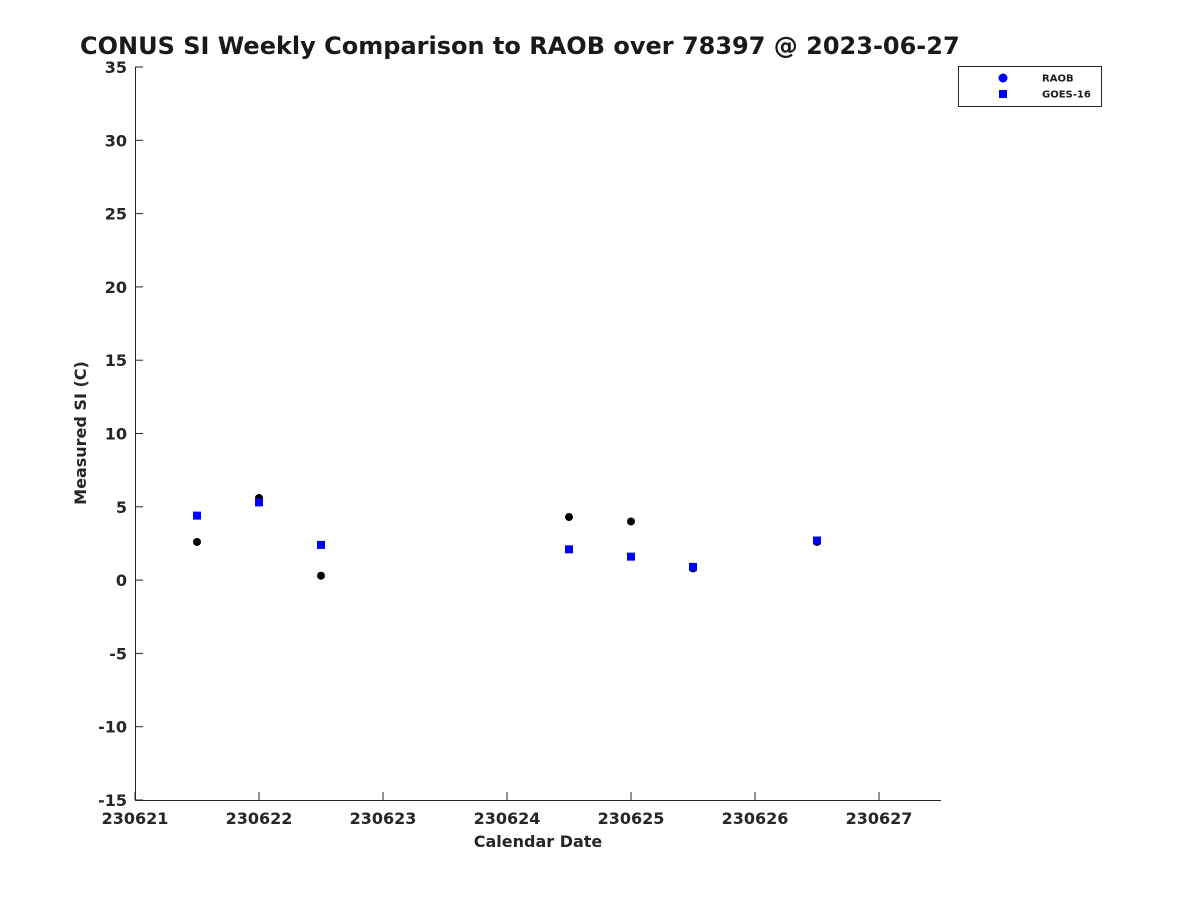 The width and height of the screenshot is (1200, 900). What do you see at coordinates (116, 67) in the screenshot?
I see `y-tick-label: 35` at bounding box center [116, 67].